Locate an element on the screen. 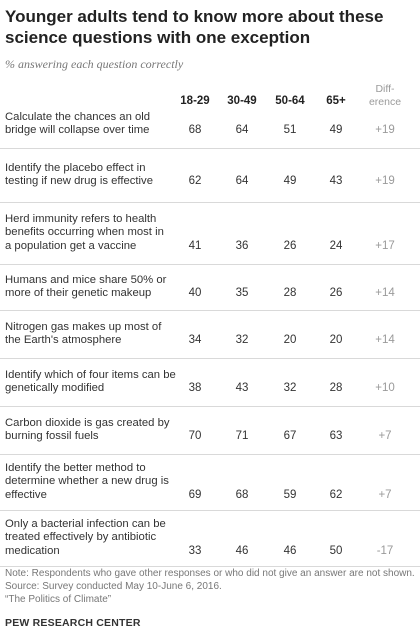 The width and height of the screenshot is (420, 643). report-title-text: “The Politics of Climate” is located at coordinates (58, 599).